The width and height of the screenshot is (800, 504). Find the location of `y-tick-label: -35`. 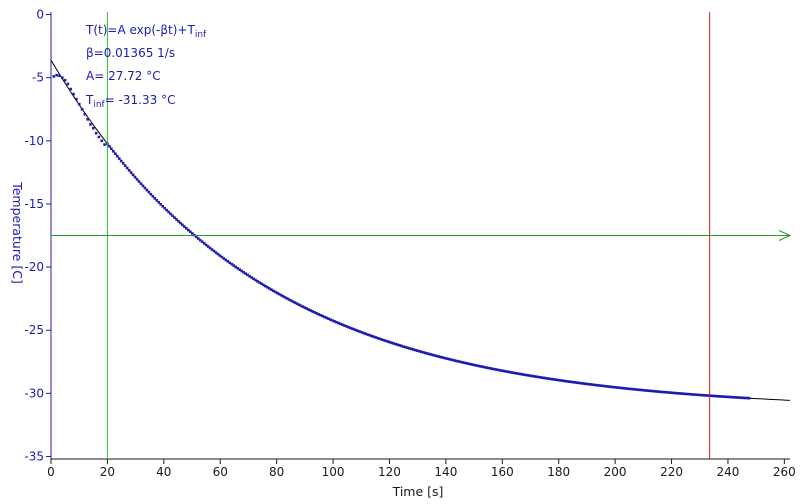

y-tick-label: -35 is located at coordinates (34, 456).